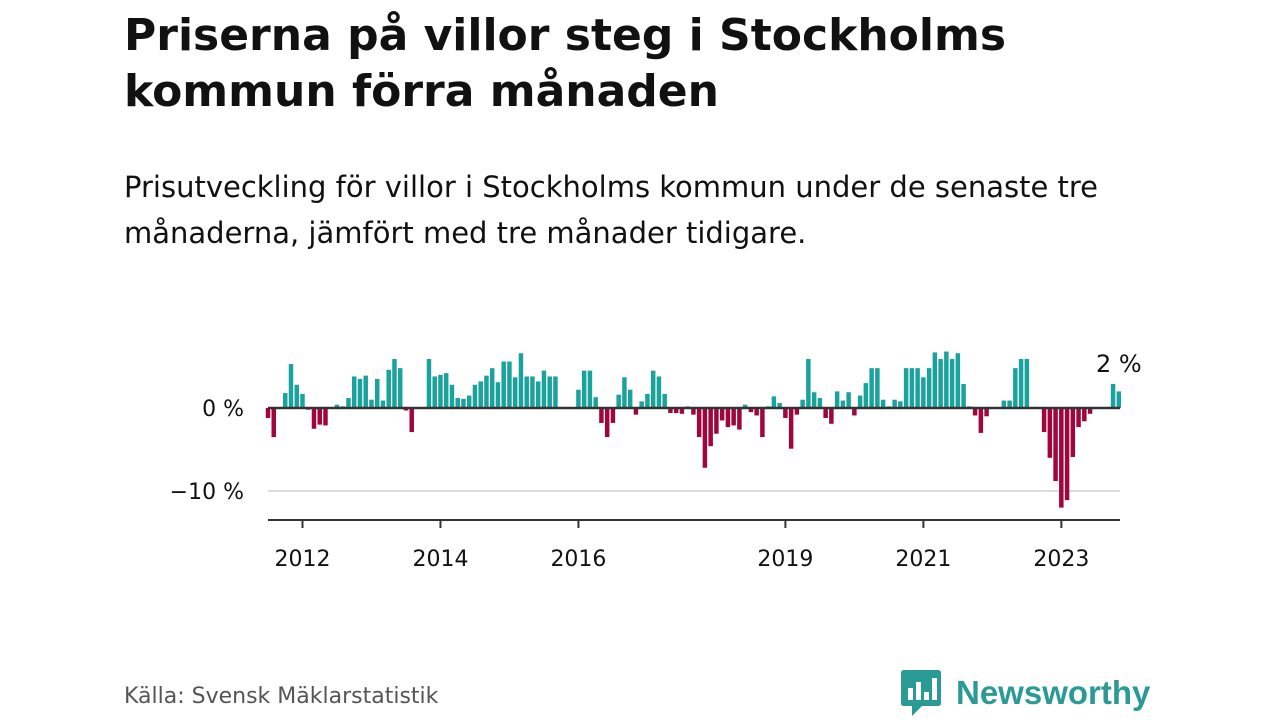  I want to click on annotation-label: 2 %, so click(1119, 364).